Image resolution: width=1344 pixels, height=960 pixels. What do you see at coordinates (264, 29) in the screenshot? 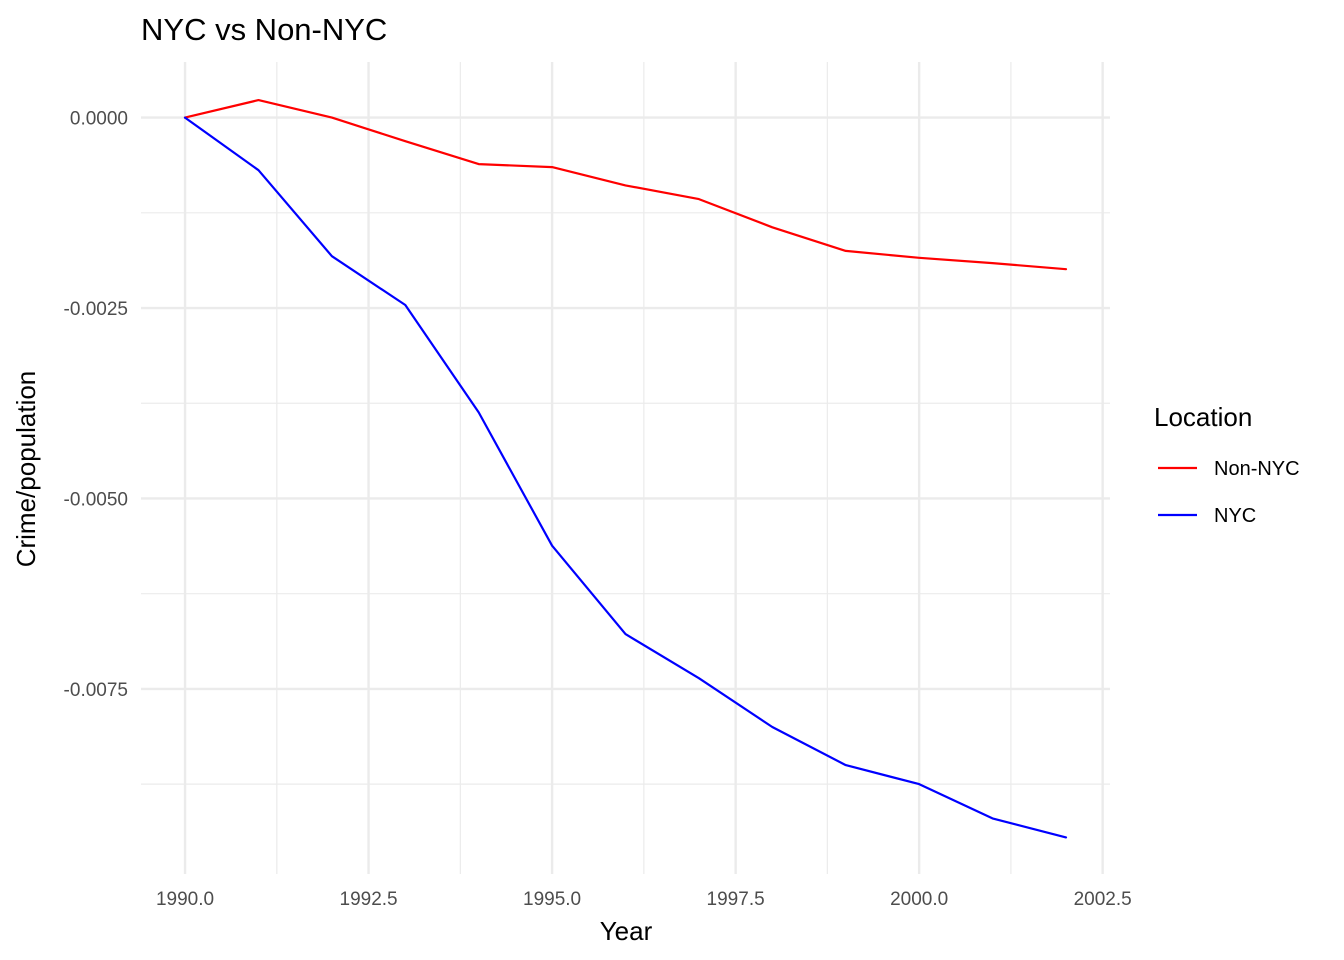
I see `chart-title: NYC vs Non-NYC` at bounding box center [264, 29].